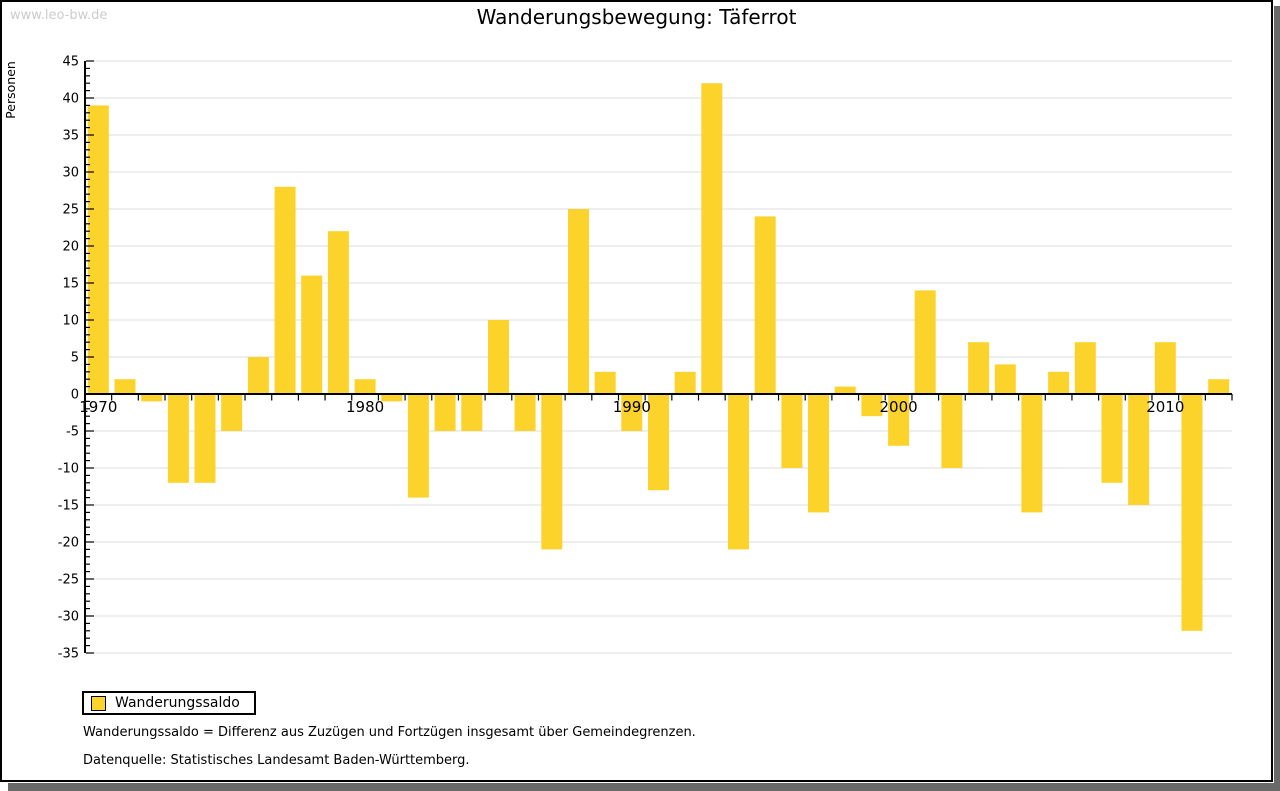 The height and width of the screenshot is (791, 1280). I want to click on watermark: www.leo-bw.de, so click(59, 15).